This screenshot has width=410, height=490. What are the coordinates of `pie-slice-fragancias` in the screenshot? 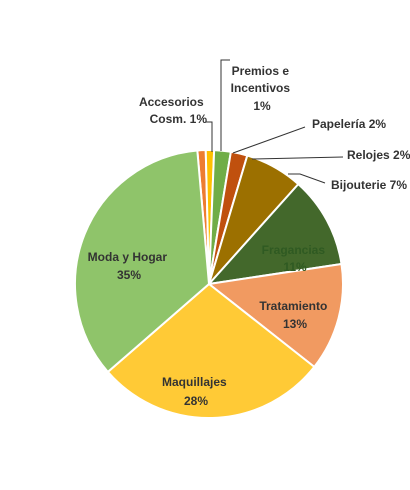 It's located at (274, 234).